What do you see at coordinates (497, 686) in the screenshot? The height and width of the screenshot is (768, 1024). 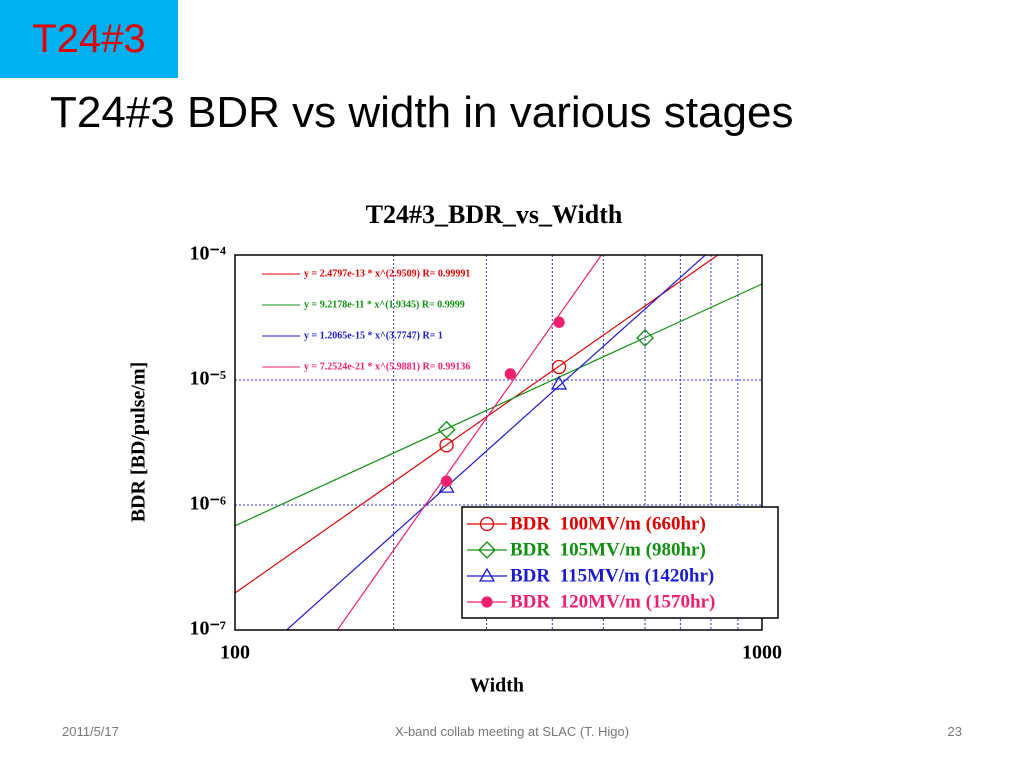 I see `x-axis-label: Width` at bounding box center [497, 686].